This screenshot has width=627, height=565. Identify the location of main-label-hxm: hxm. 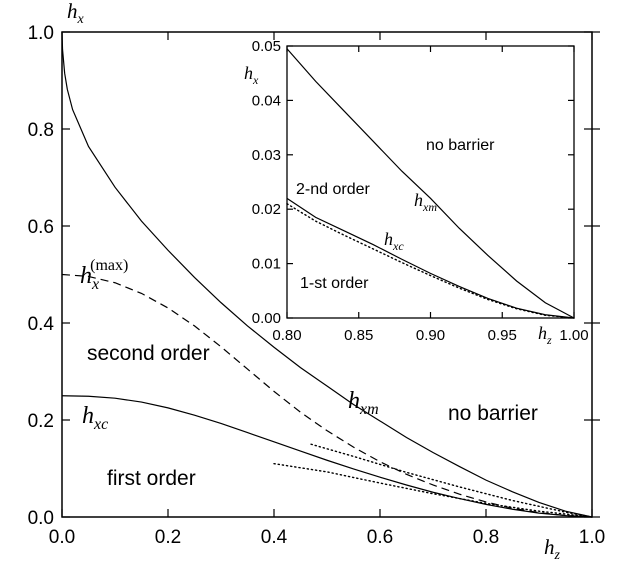
(363, 403).